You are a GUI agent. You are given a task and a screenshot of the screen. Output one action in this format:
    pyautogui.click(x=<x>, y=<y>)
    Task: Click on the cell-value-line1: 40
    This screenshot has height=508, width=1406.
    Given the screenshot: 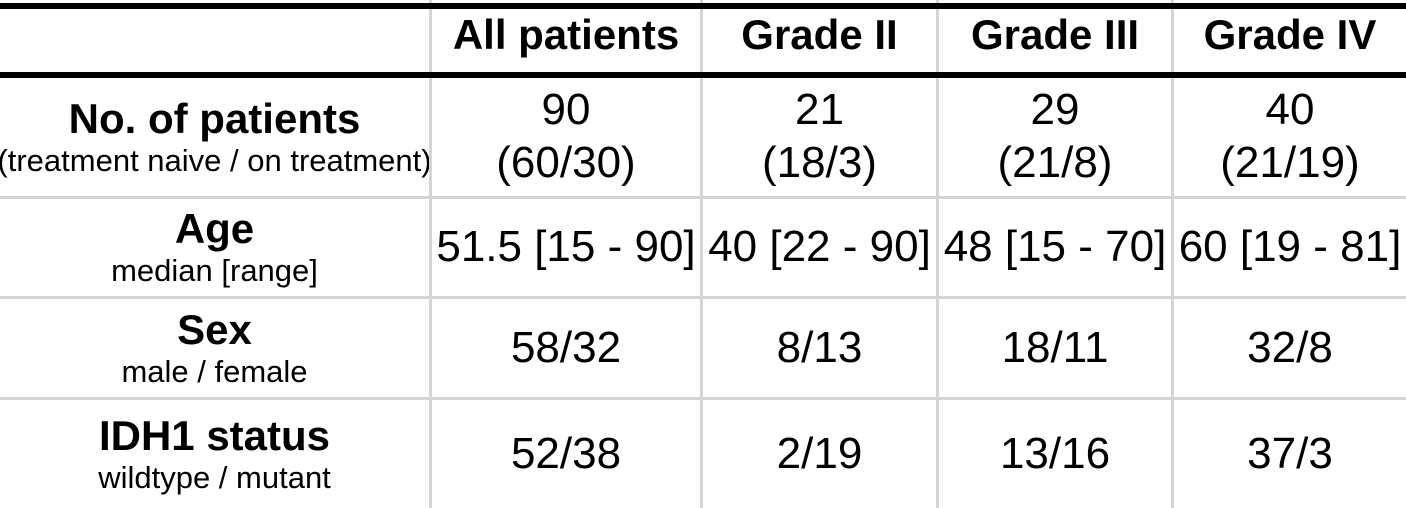 What is the action you would take?
    pyautogui.click(x=1290, y=110)
    